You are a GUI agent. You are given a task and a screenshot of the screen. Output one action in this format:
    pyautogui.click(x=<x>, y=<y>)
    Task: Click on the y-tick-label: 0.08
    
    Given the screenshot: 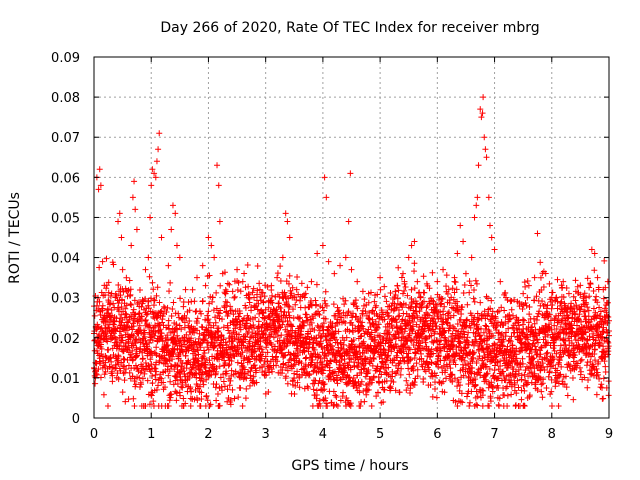 What is the action you would take?
    pyautogui.click(x=65, y=98)
    